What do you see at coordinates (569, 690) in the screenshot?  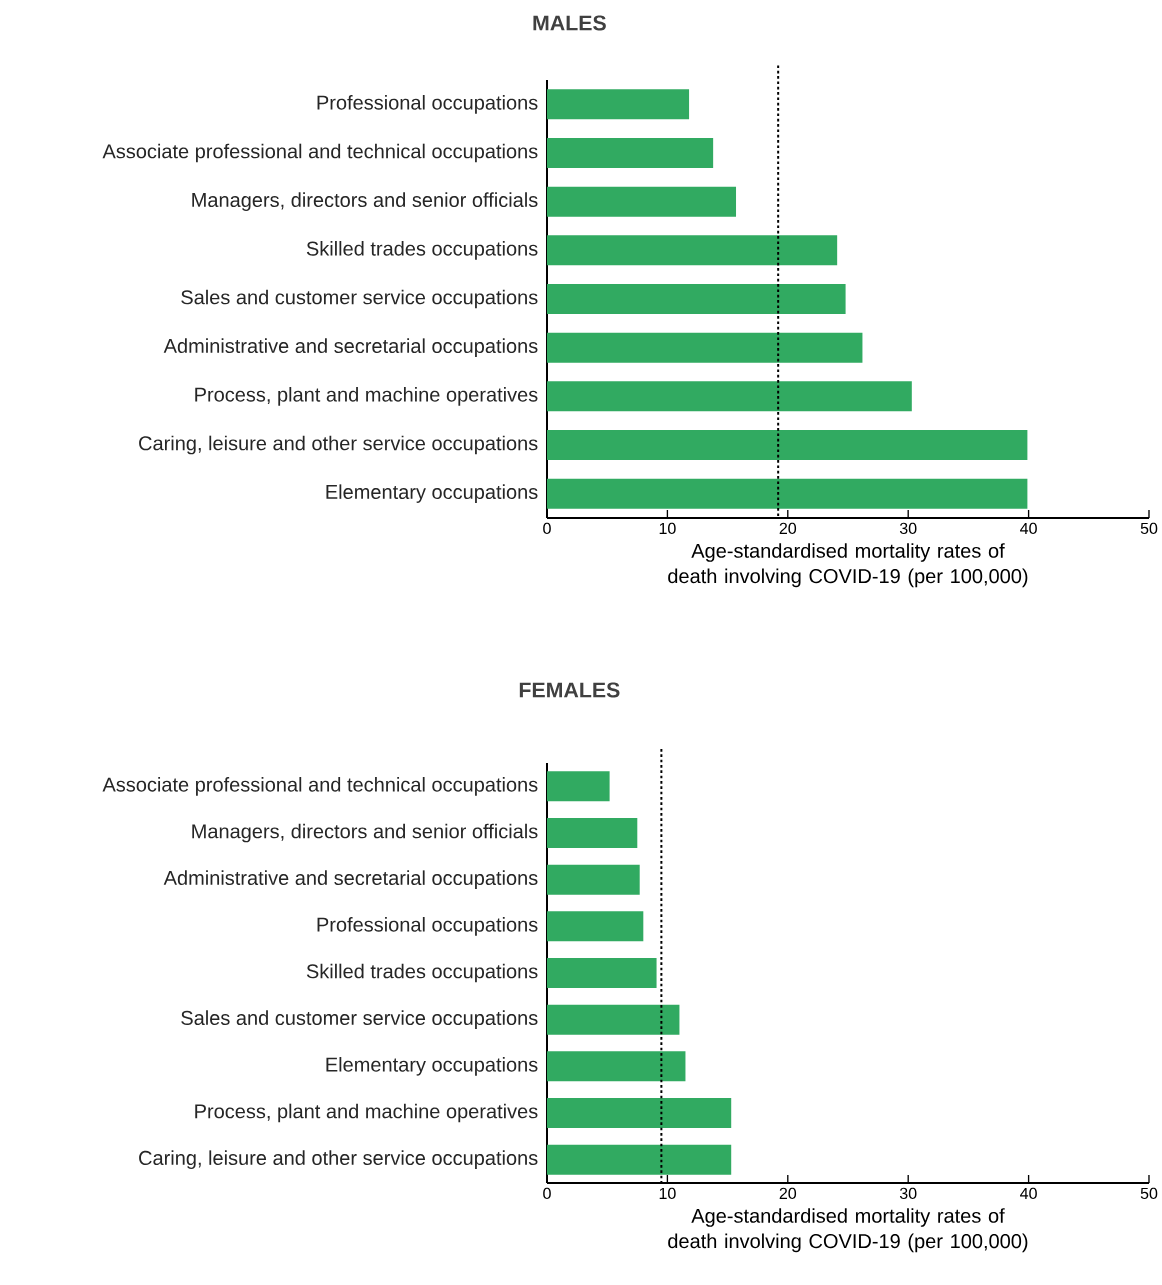 I see `chart-title: FEMALES` at bounding box center [569, 690].